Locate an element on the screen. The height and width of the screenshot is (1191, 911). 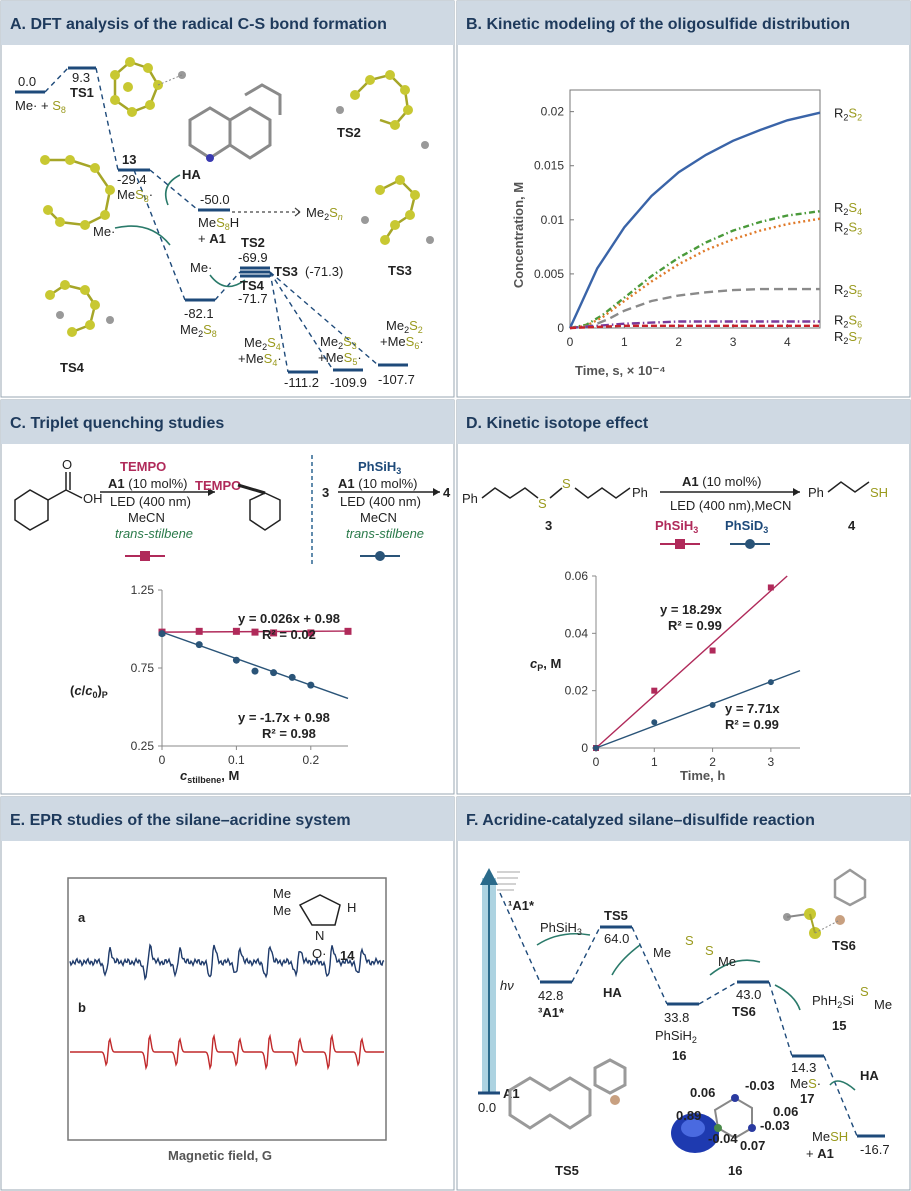
svg-text: O is located at coordinates (67, 464).